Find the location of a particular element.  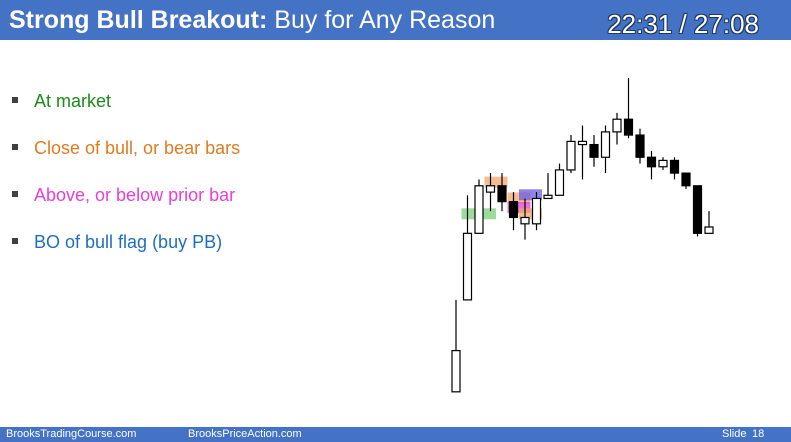

video-timer: 22:31 / 27:08 is located at coordinates (683, 24).